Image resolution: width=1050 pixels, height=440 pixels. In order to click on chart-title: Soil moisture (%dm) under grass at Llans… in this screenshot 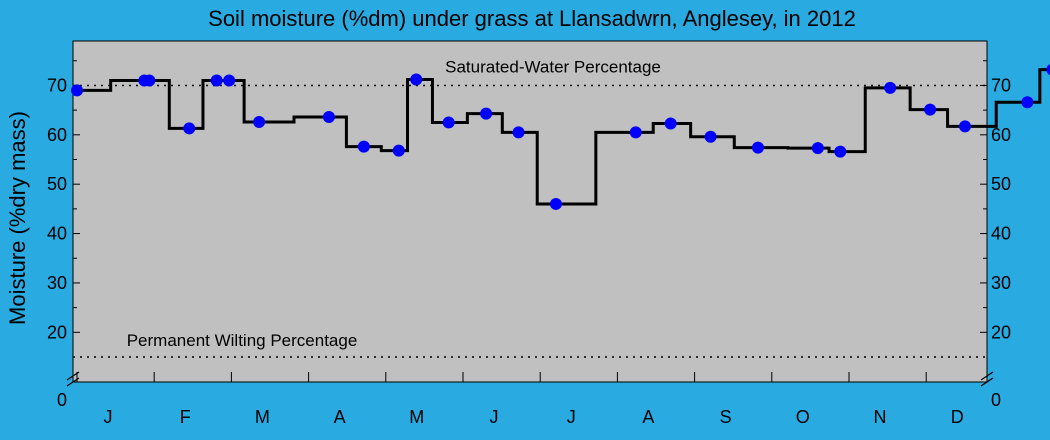, I will do `click(532, 18)`.